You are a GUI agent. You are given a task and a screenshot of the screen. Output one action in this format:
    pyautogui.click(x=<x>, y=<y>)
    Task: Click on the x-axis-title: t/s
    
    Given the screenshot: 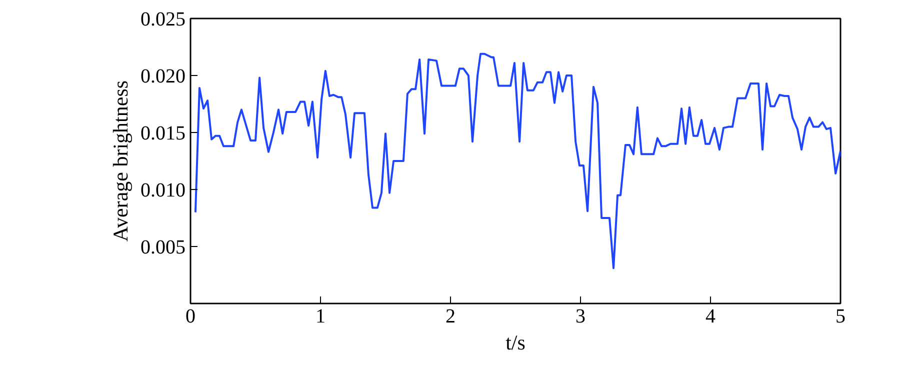 What is the action you would take?
    pyautogui.click(x=516, y=342)
    